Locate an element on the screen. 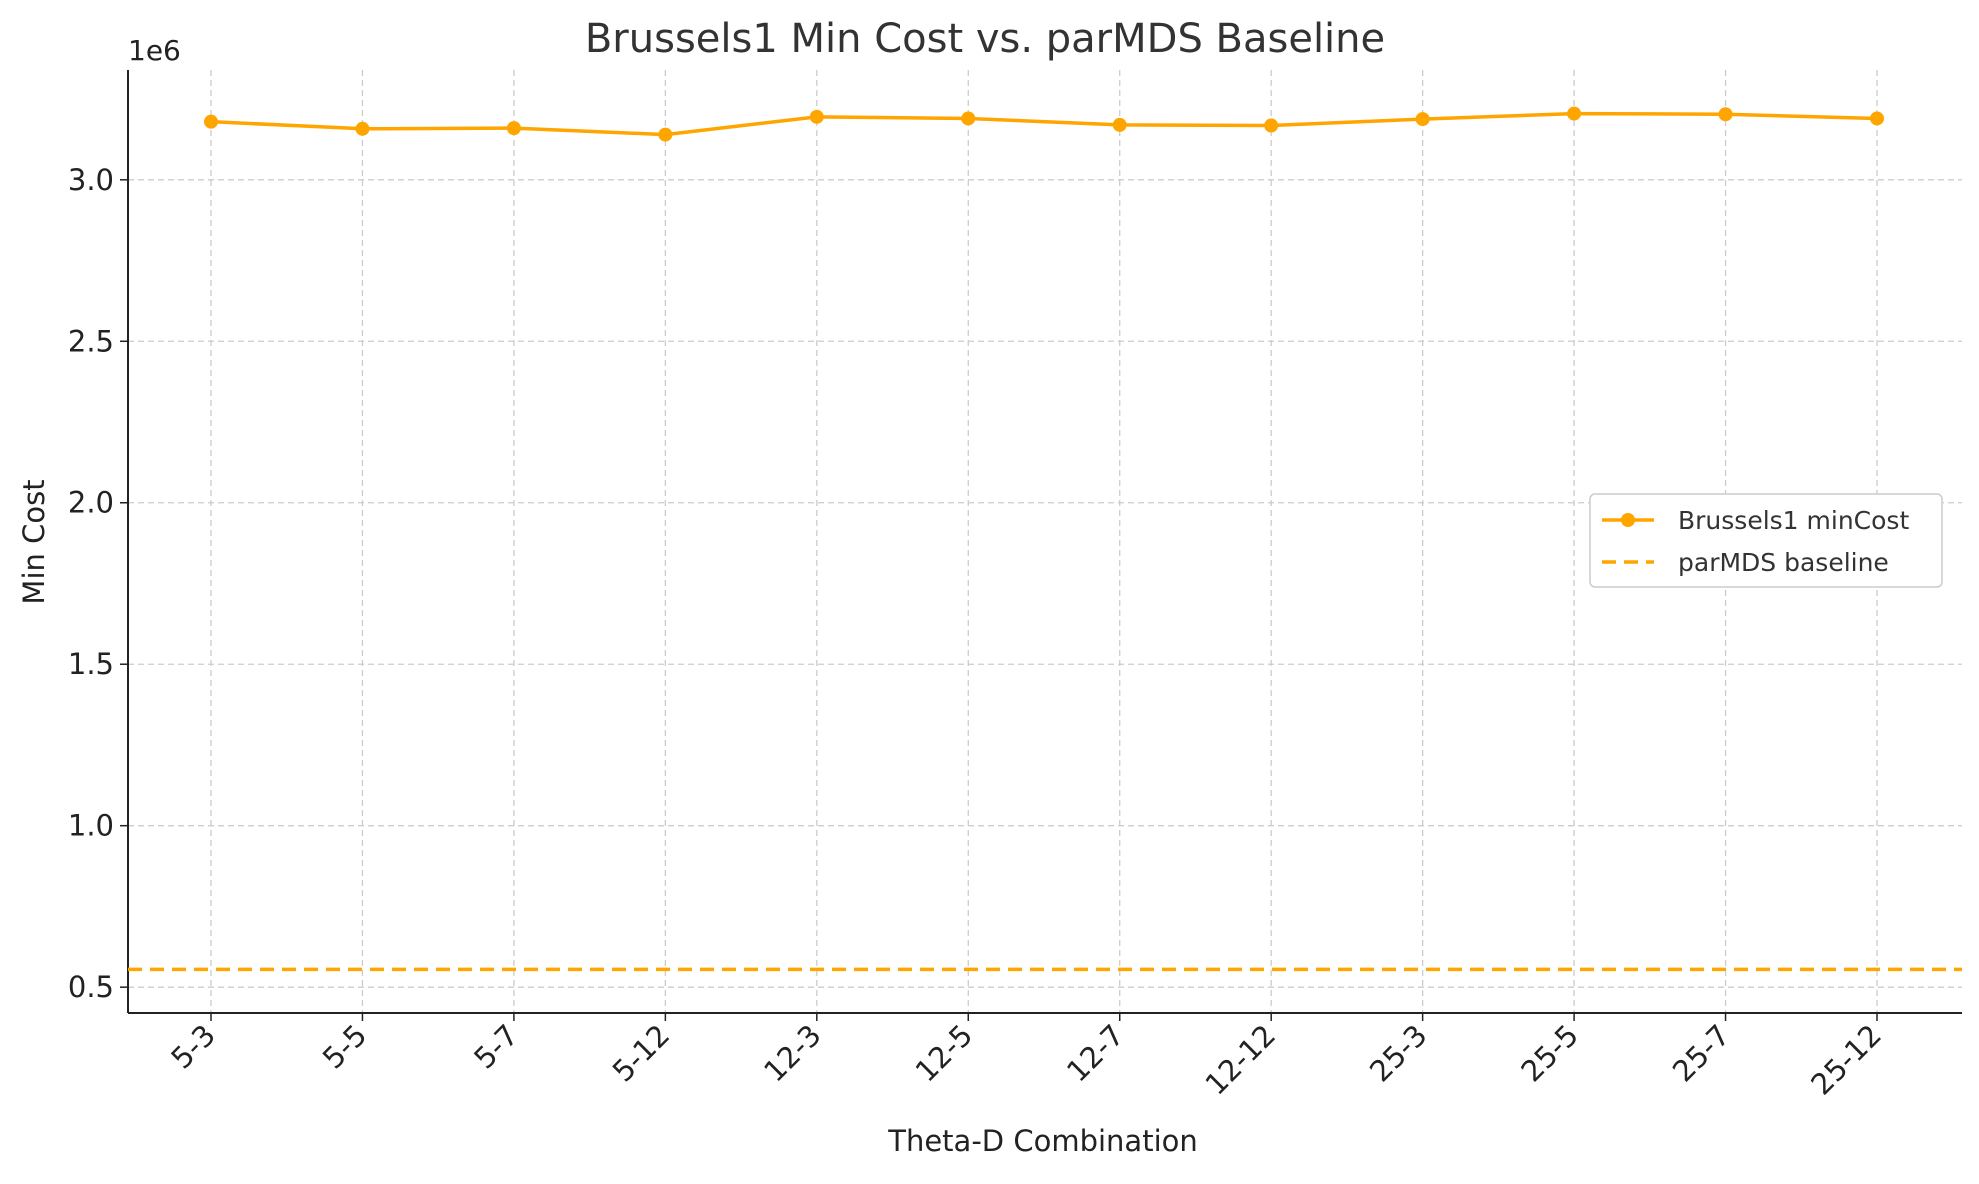 This screenshot has width=1979, height=1184. x-axis-label: Theta-D Combination is located at coordinates (1042, 1141).